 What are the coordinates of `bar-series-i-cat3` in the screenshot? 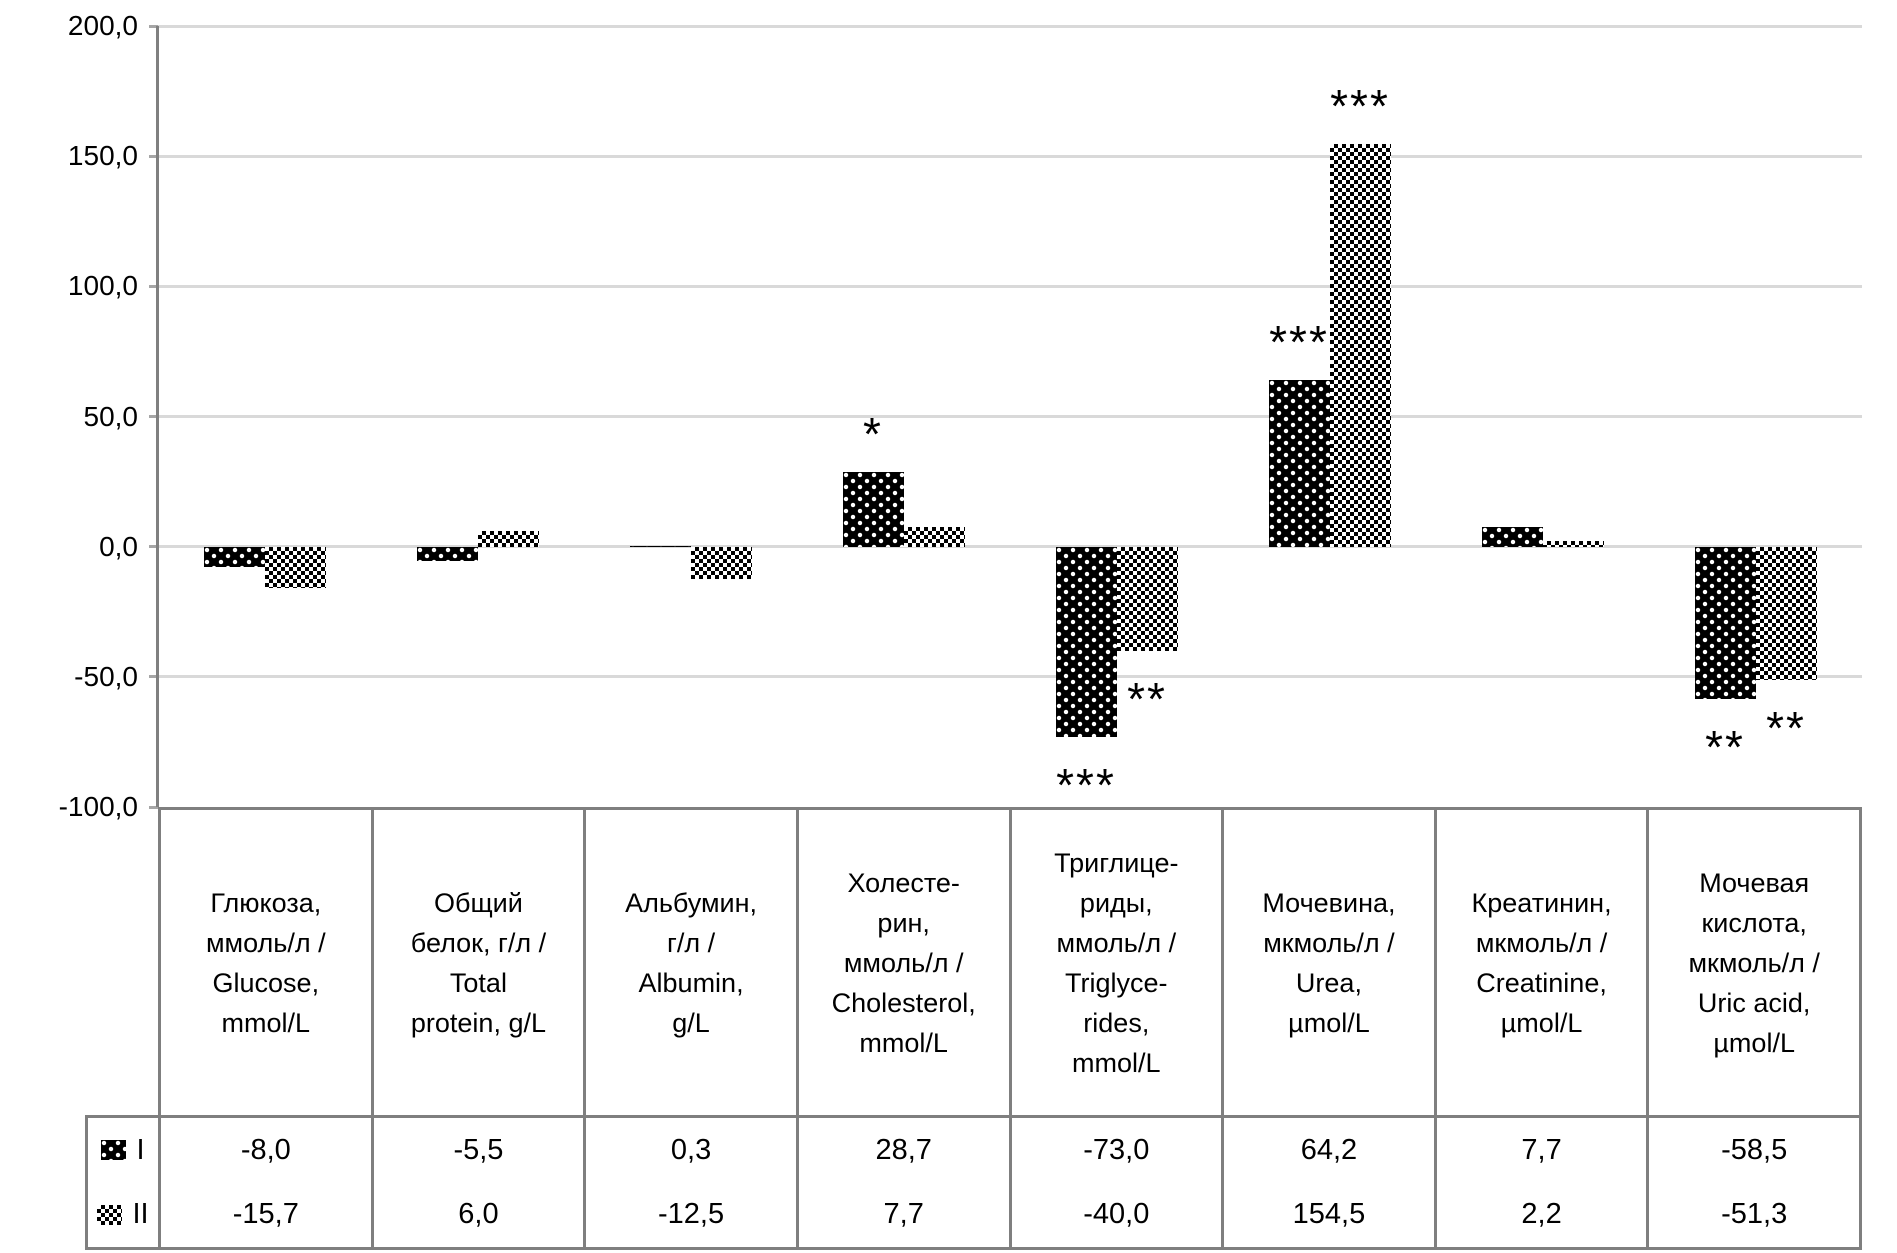 It's located at (660, 546).